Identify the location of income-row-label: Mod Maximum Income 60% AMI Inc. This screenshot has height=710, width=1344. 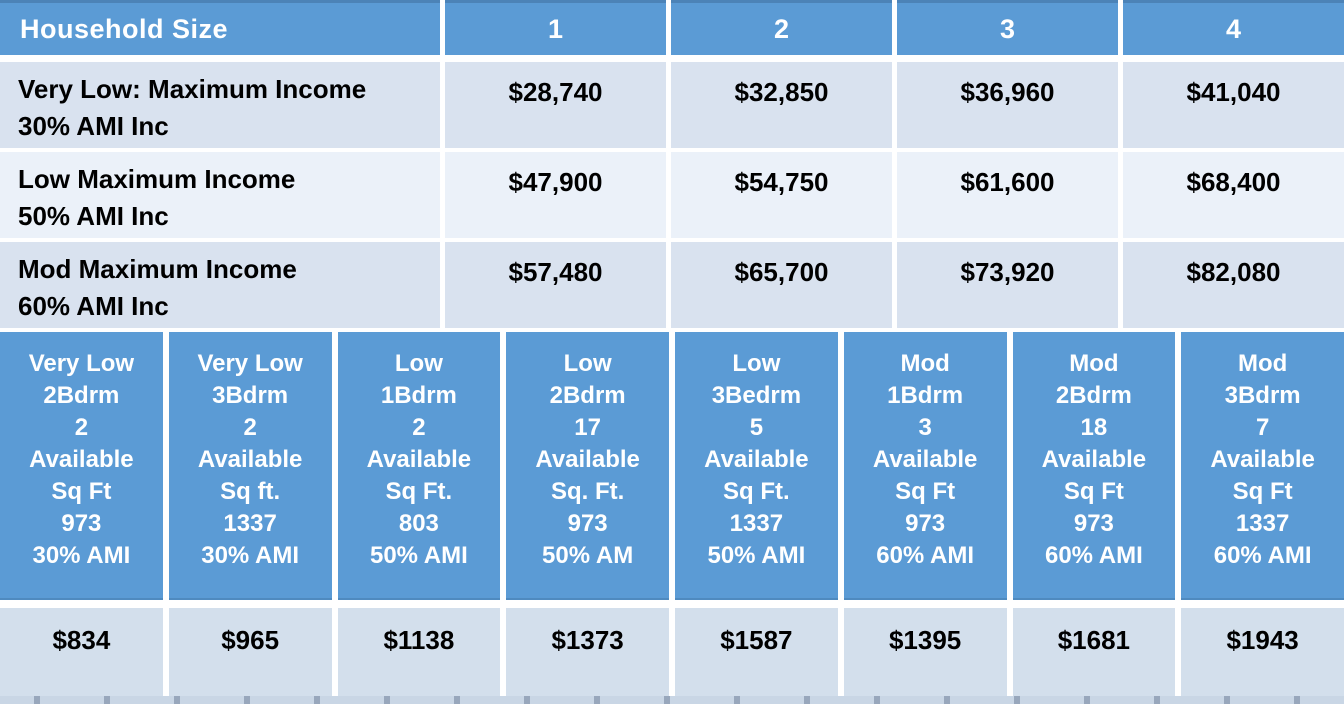
(220, 285).